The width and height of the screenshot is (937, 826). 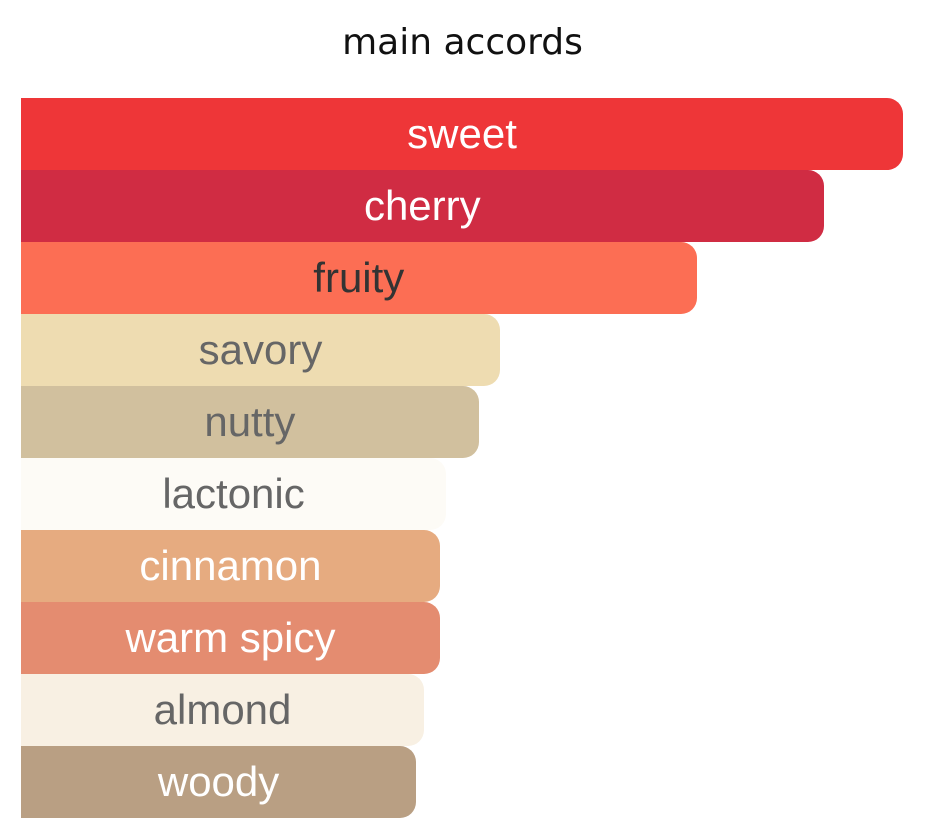 I want to click on bar-lactonic: lactonic, so click(x=234, y=494).